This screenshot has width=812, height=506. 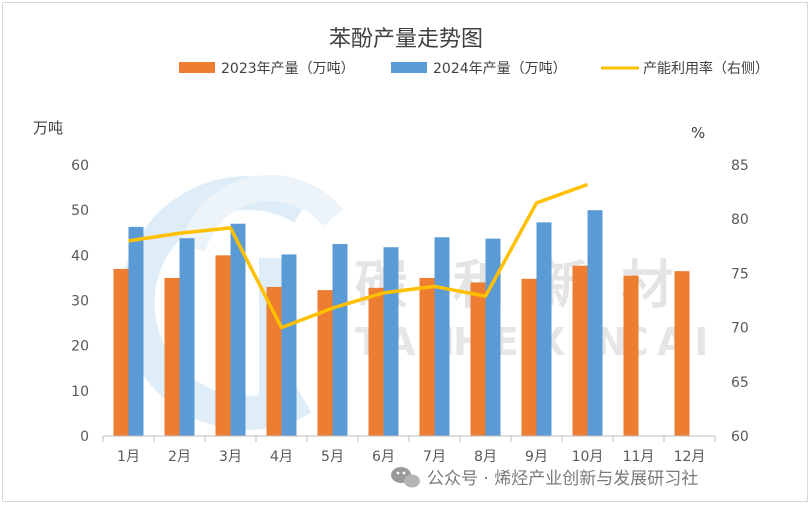 What do you see at coordinates (332, 457) in the screenshot?
I see `x-tick-label: 5月` at bounding box center [332, 457].